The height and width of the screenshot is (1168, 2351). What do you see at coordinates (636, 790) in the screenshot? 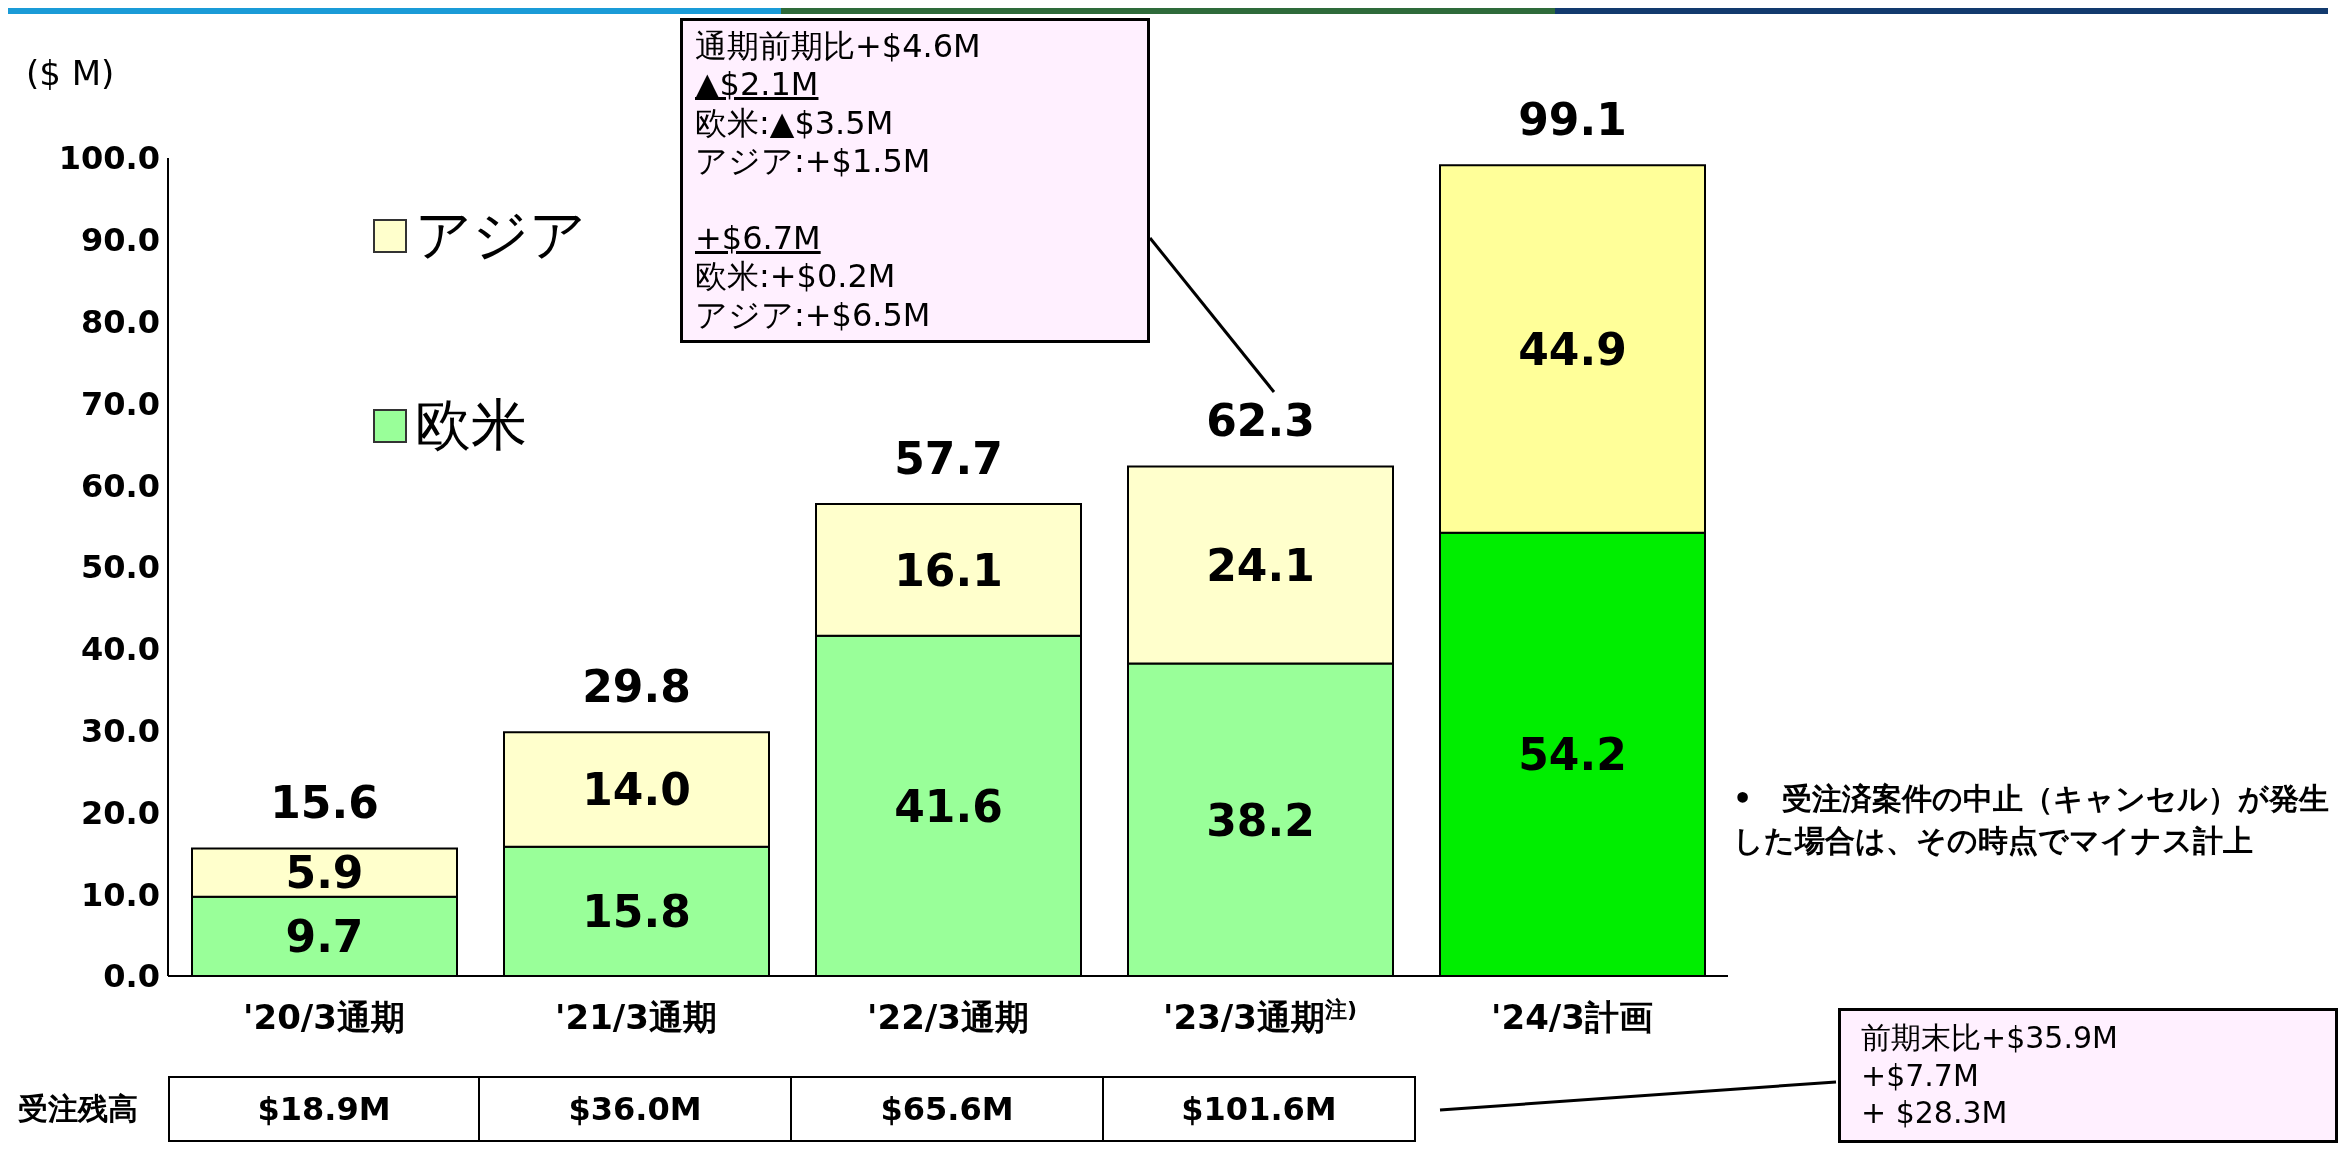
I see `data-label: 14.0` at bounding box center [636, 790].